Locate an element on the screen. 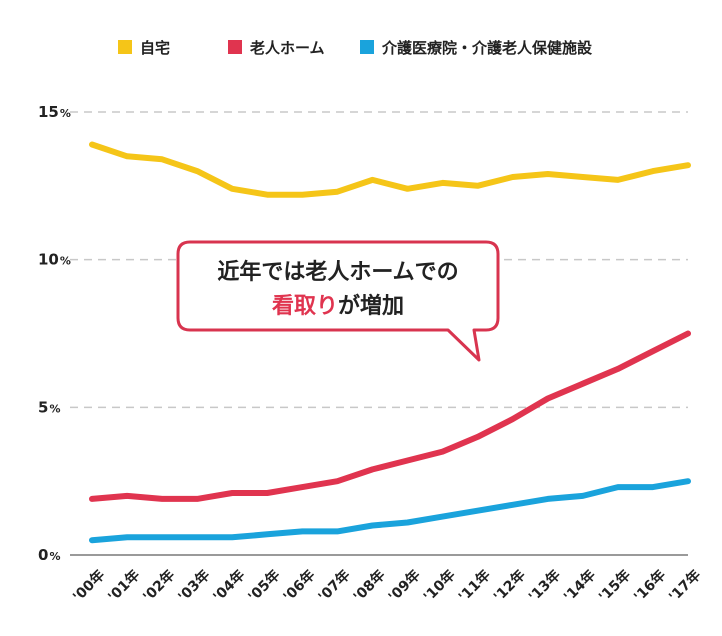  x-tick-label: '00年 is located at coordinates (88, 585).